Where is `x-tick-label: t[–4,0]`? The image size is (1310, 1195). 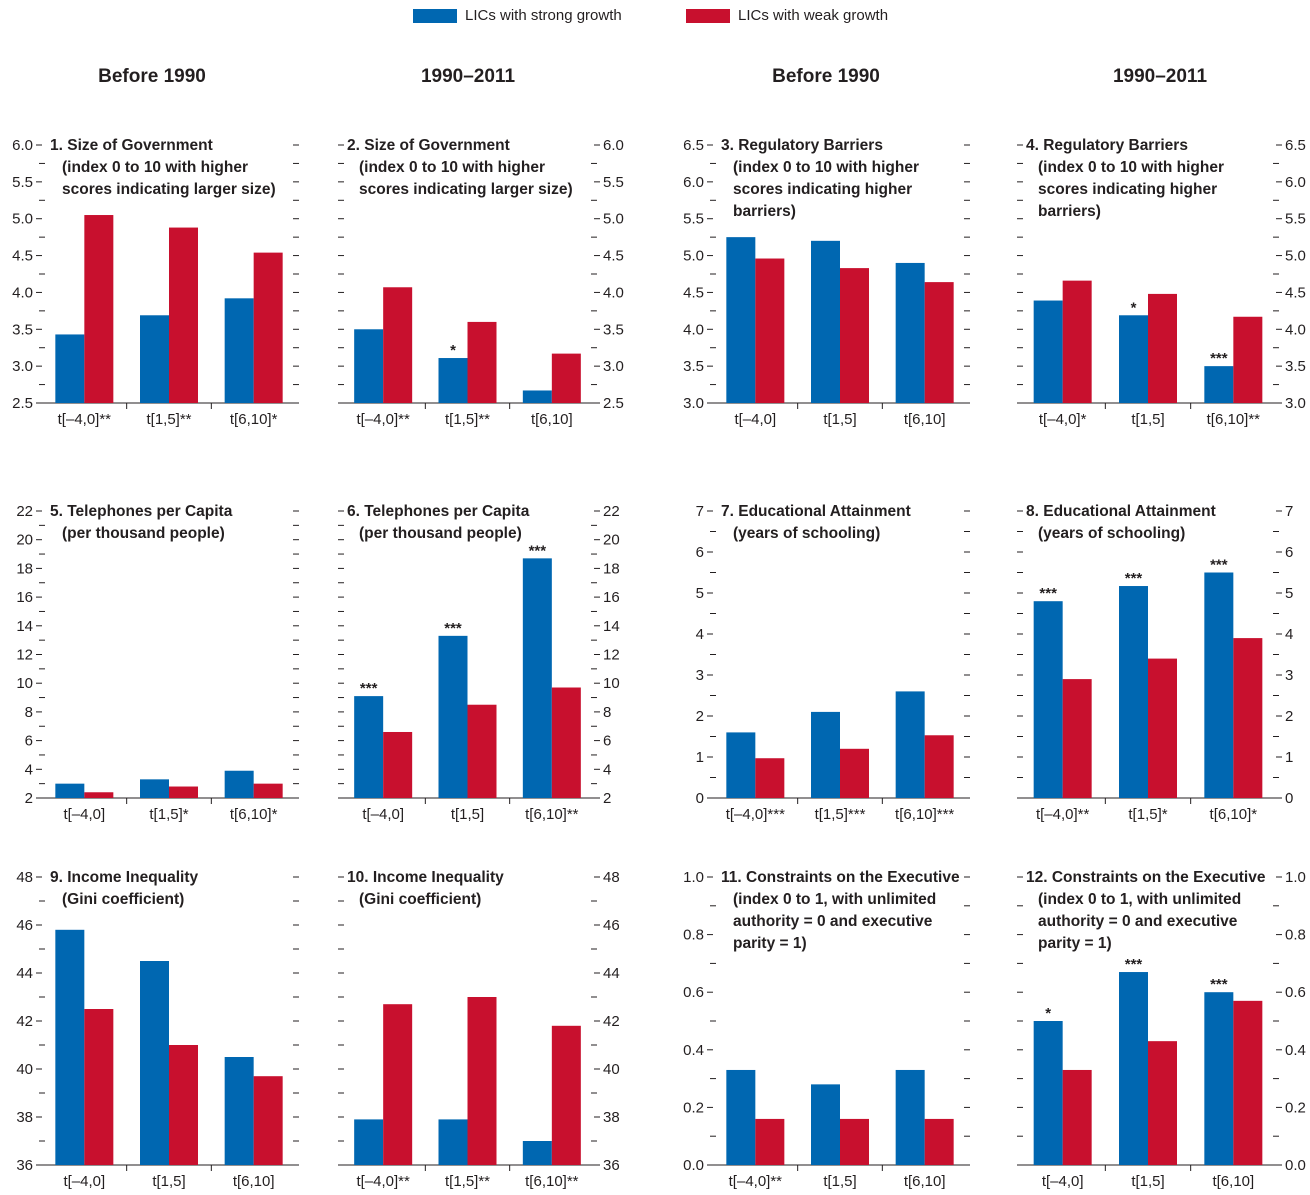
x-tick-label: t[–4,0] is located at coordinates (84, 814).